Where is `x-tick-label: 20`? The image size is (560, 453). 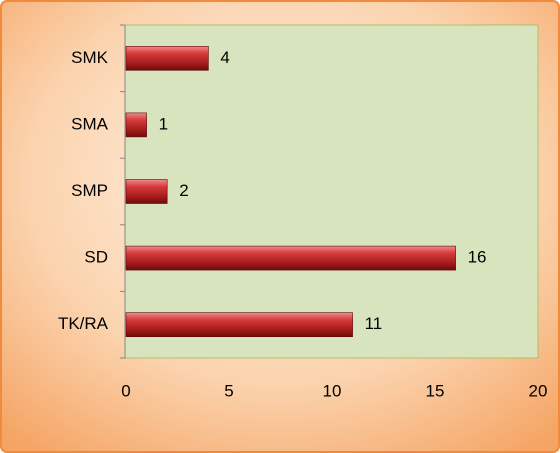 x-tick-label: 20 is located at coordinates (538, 390).